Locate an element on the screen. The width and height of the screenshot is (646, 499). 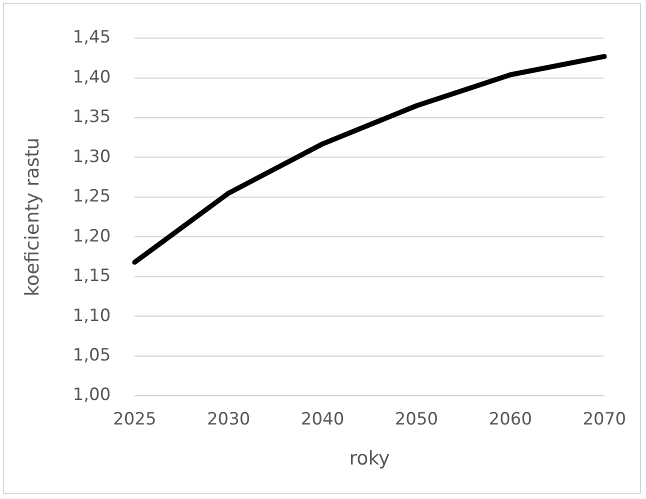
x-tick-label: 2060 is located at coordinates (510, 419).